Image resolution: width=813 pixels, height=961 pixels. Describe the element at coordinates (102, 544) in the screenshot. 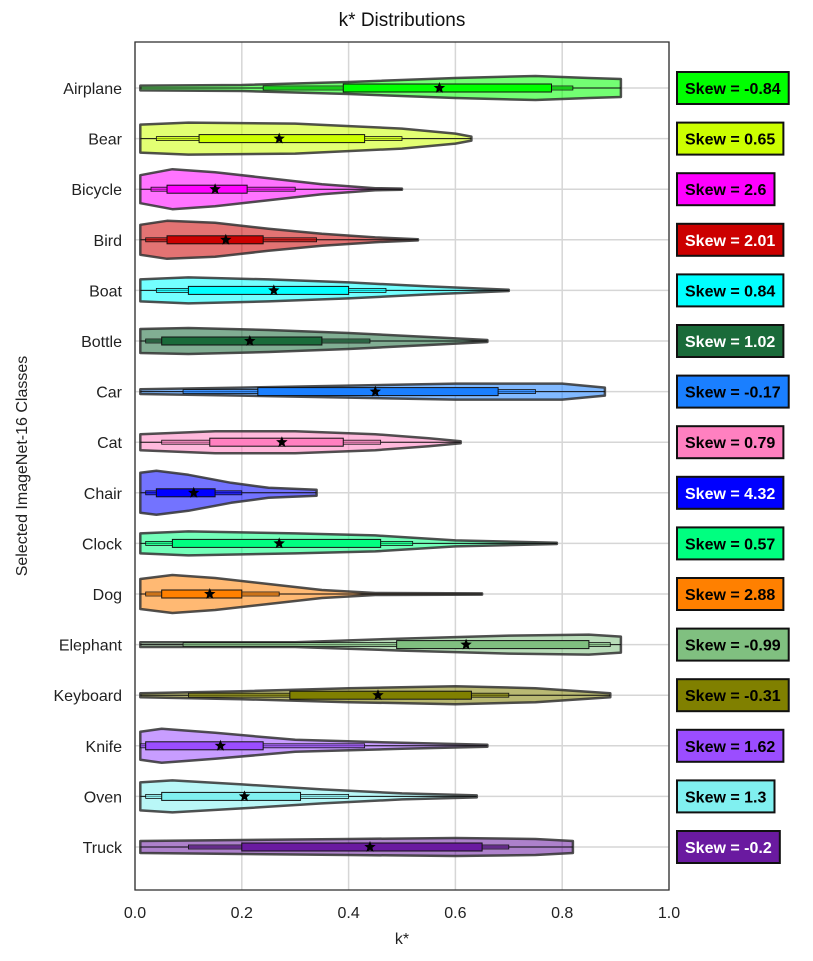

I see `y-tick-label: Clock` at that location.